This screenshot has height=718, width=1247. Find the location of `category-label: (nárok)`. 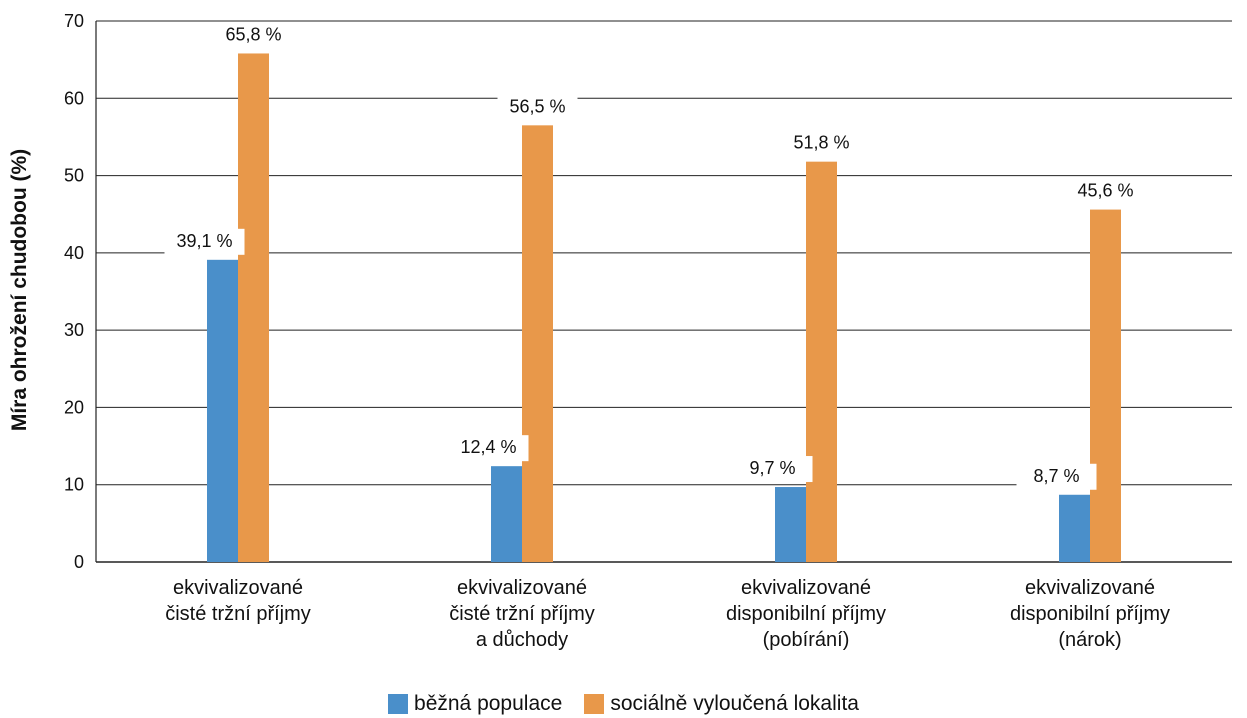

category-label: (nárok) is located at coordinates (1089, 640).